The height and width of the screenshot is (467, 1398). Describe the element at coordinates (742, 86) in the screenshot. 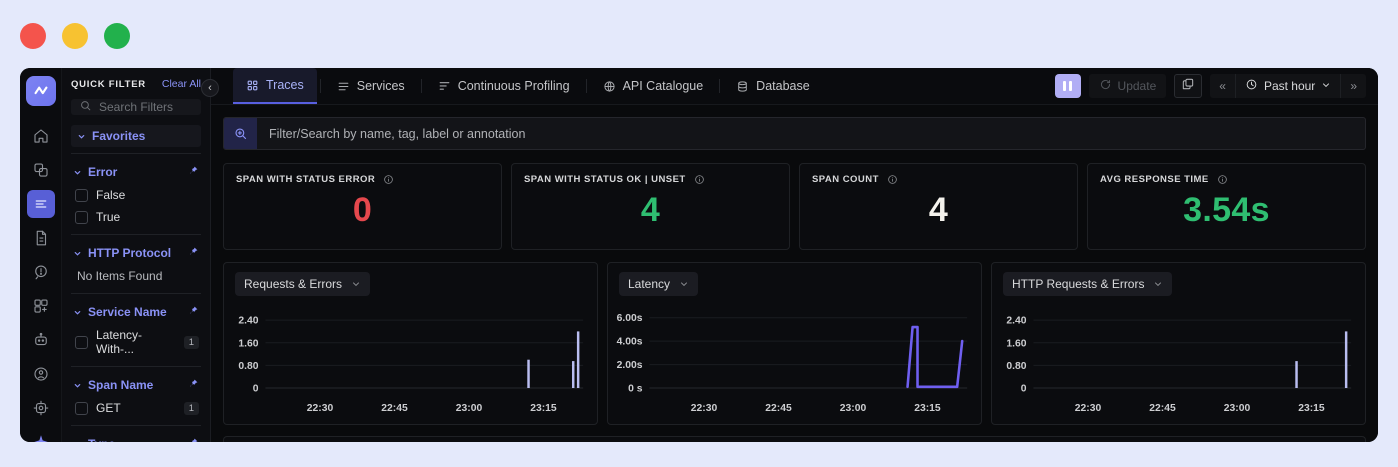

I see `database-tab-icon` at that location.